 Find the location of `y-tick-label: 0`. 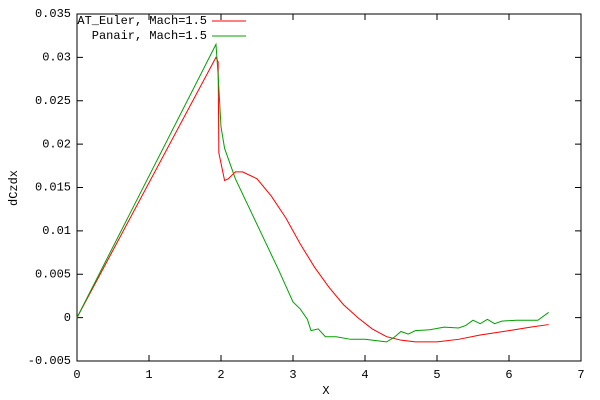

y-tick-label: 0 is located at coordinates (67, 318).